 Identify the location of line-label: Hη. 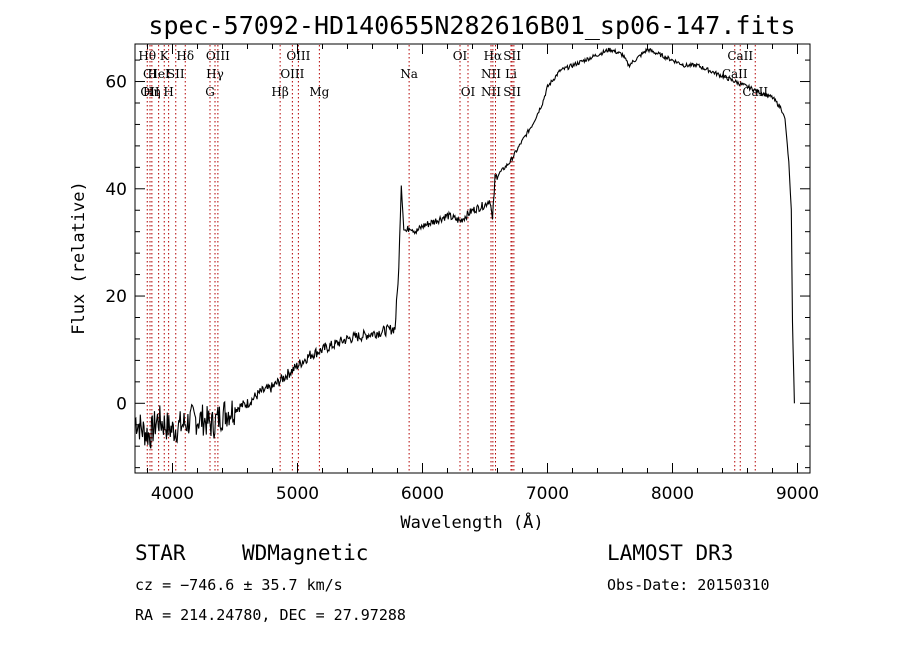
(152, 92).